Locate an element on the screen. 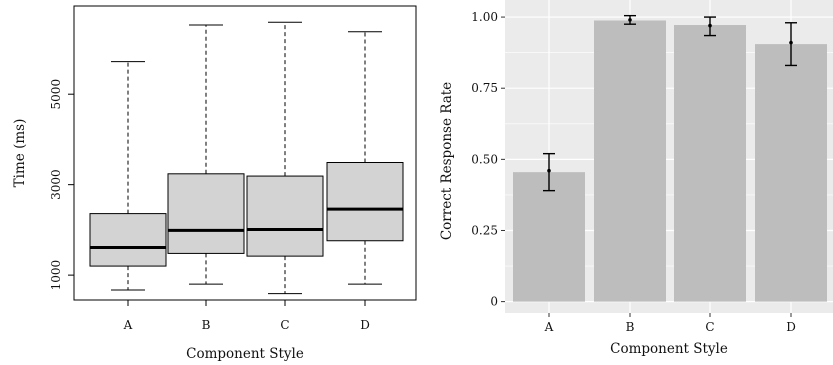  bar-error-bars is located at coordinates (670, 103).